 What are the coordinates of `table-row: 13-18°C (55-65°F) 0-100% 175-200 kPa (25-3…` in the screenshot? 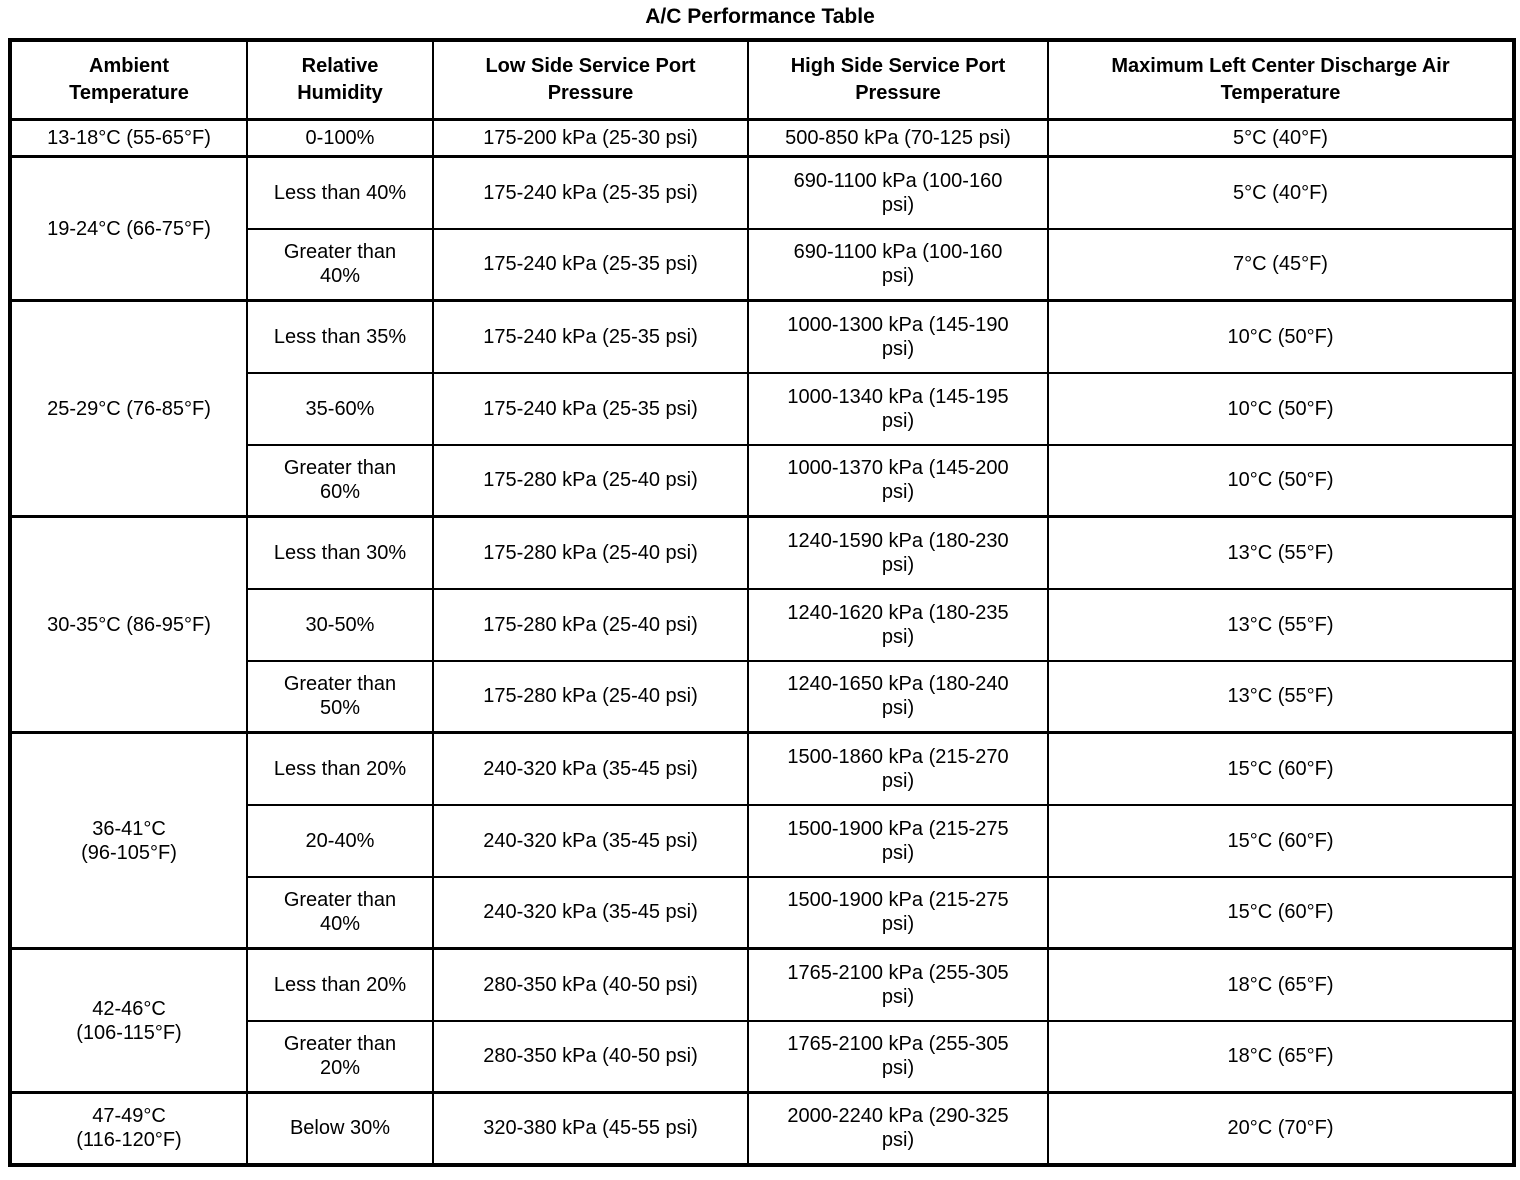 It's located at (762, 138).